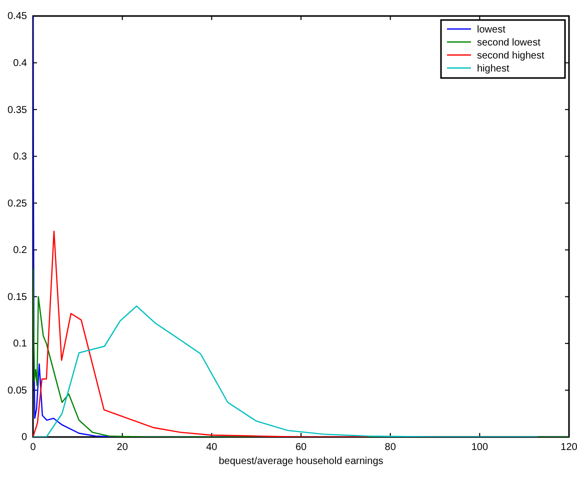  I want to click on legend-label: lowest, so click(491, 30).